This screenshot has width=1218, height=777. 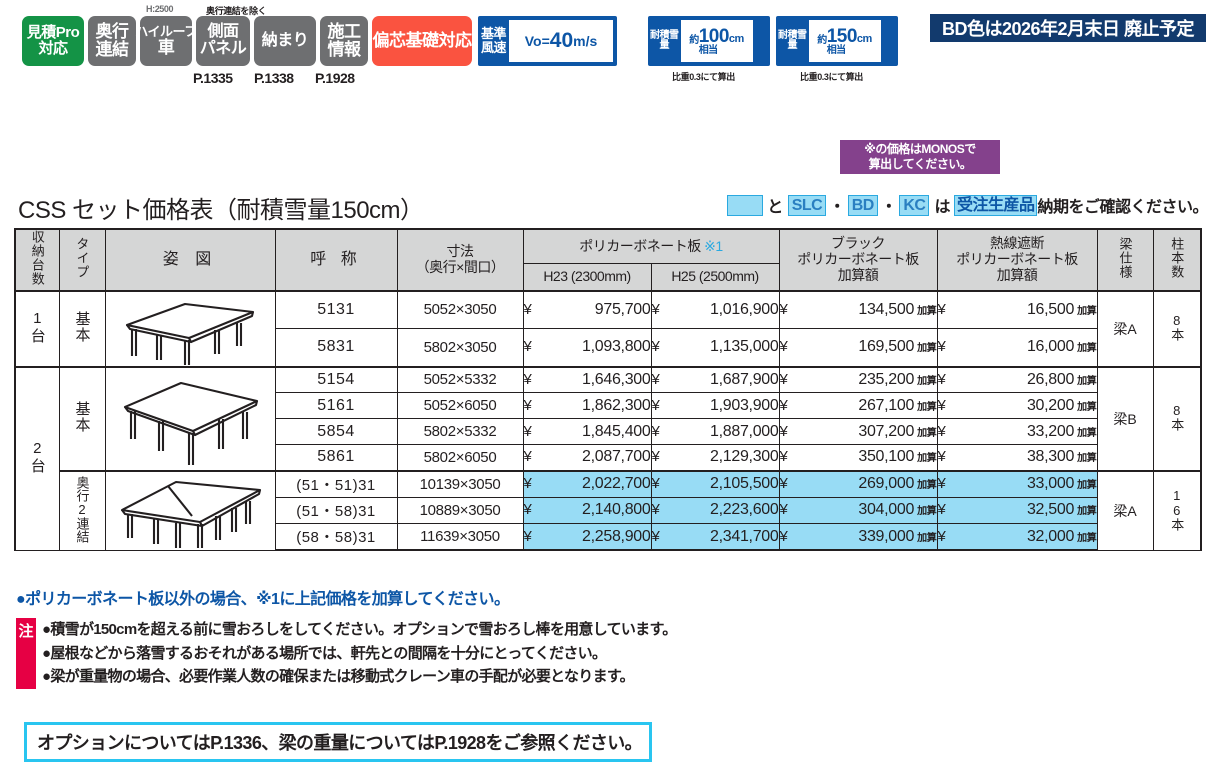 I want to click on header-black-poly-line3: 加算額, so click(x=858, y=274).